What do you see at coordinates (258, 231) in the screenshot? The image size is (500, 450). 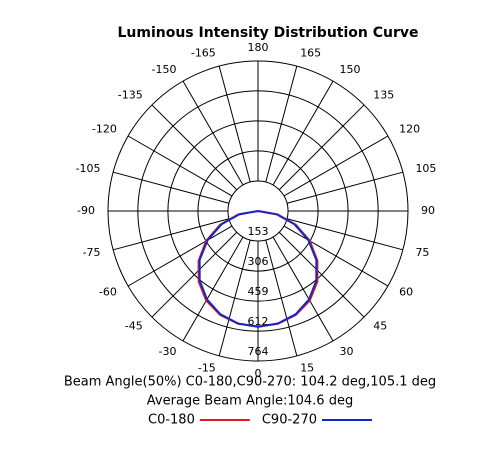 I see `radial-tick-label: 153` at bounding box center [258, 231].